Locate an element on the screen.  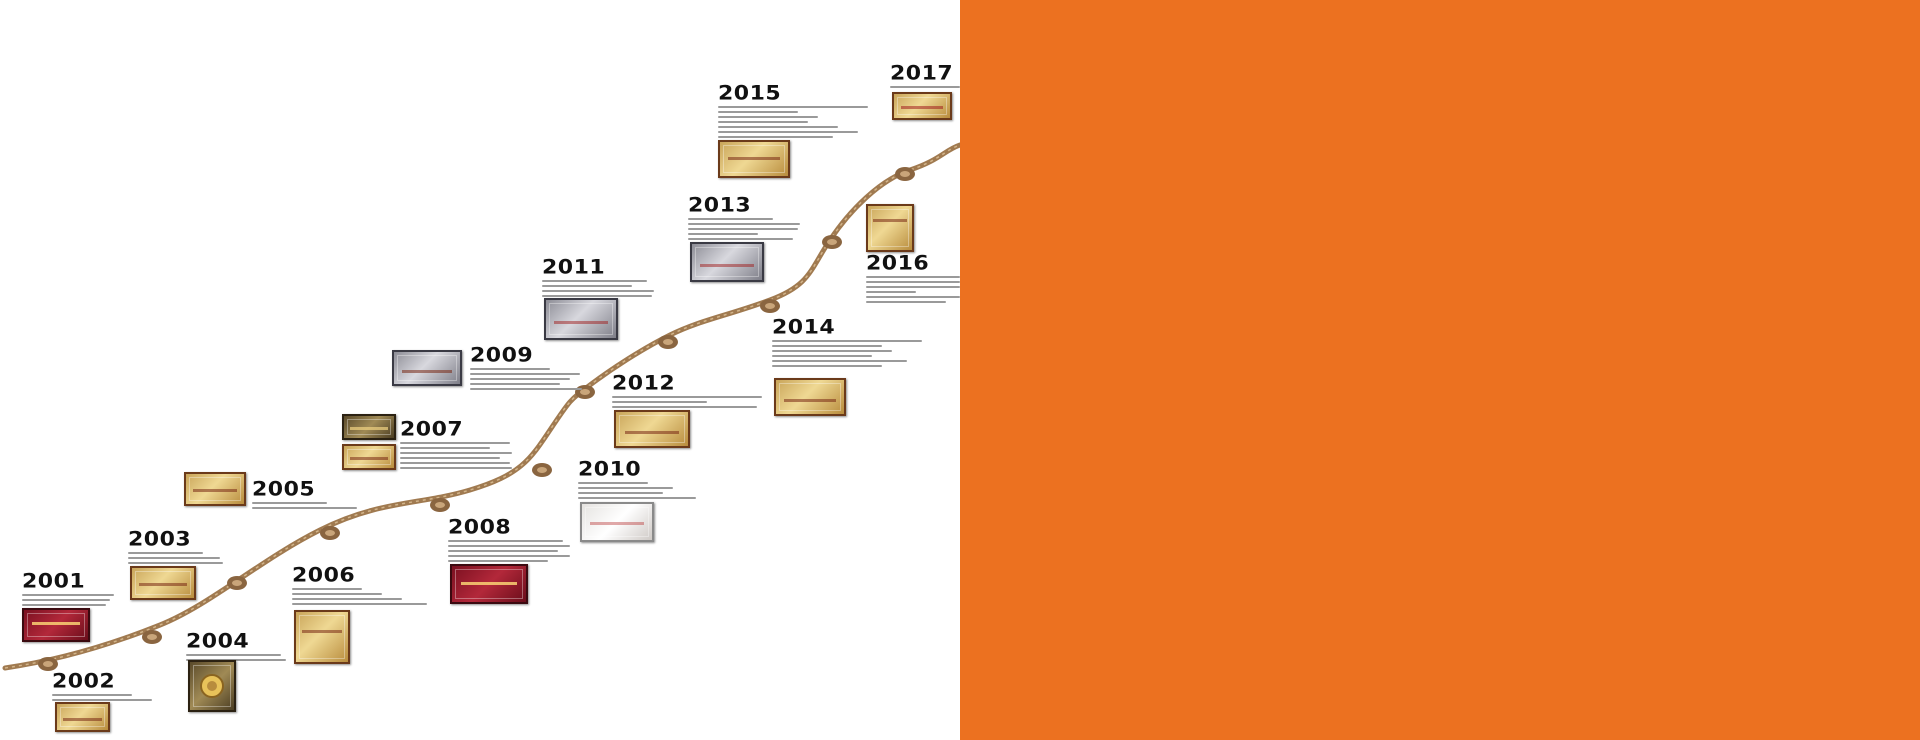
milestone-year: 2012 is located at coordinates (644, 383).